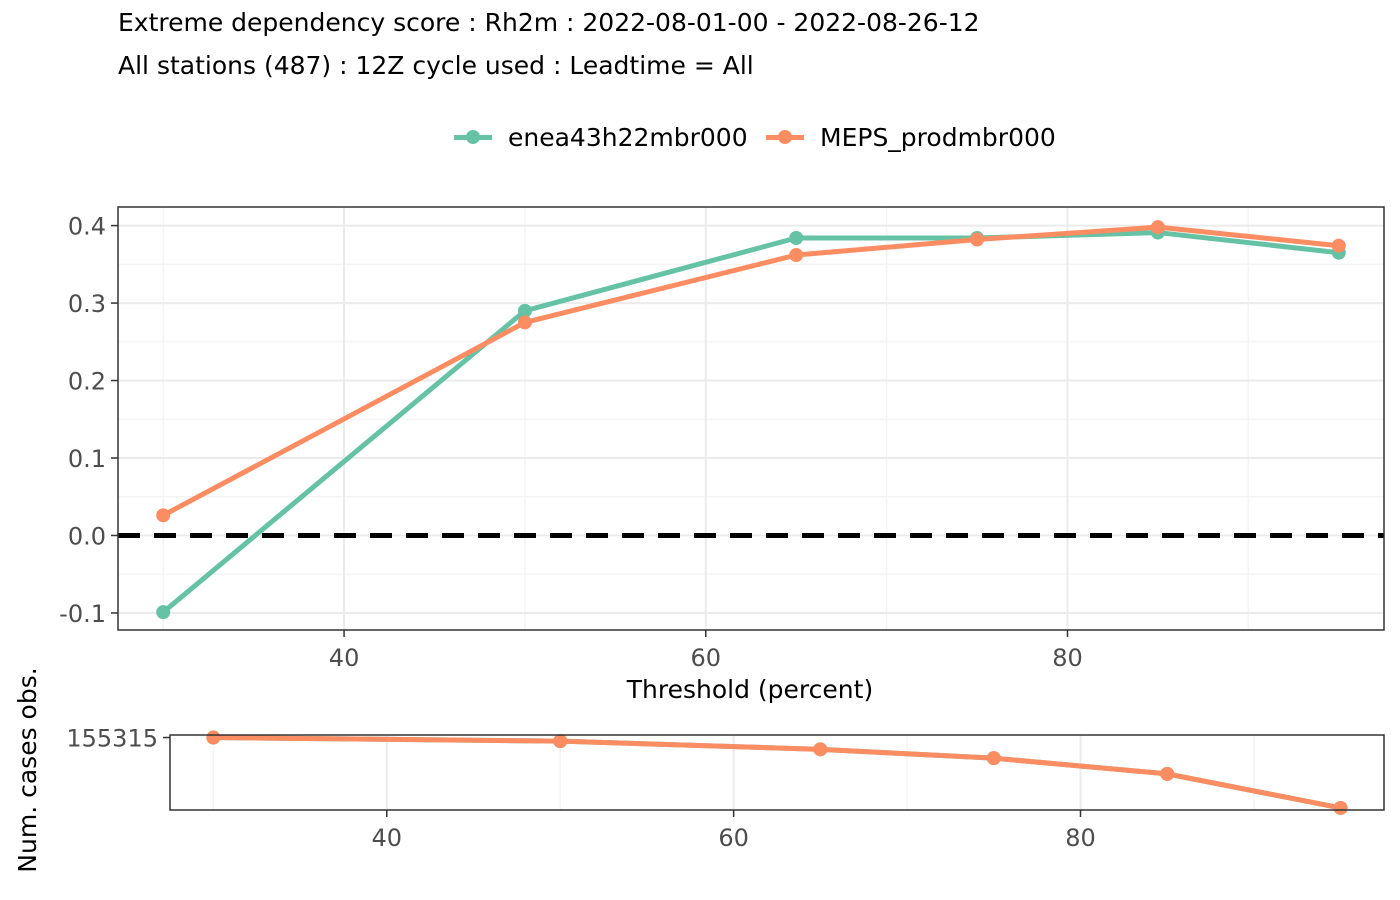 The image size is (1400, 900). I want to click on main-x-tick-label: 60, so click(706, 658).